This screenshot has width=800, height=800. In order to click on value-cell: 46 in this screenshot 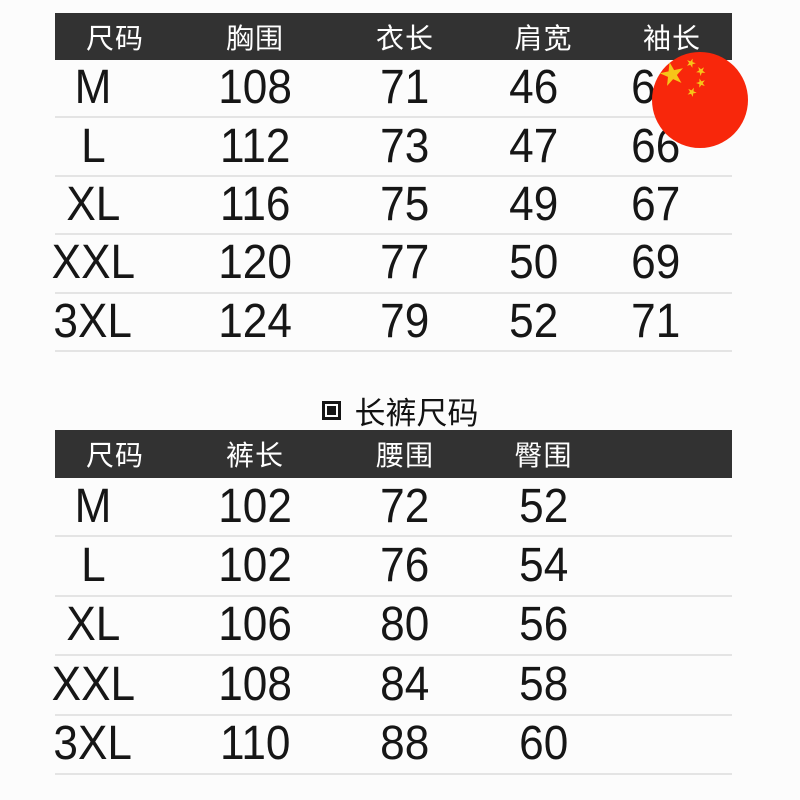, I will do `click(543, 88)`.